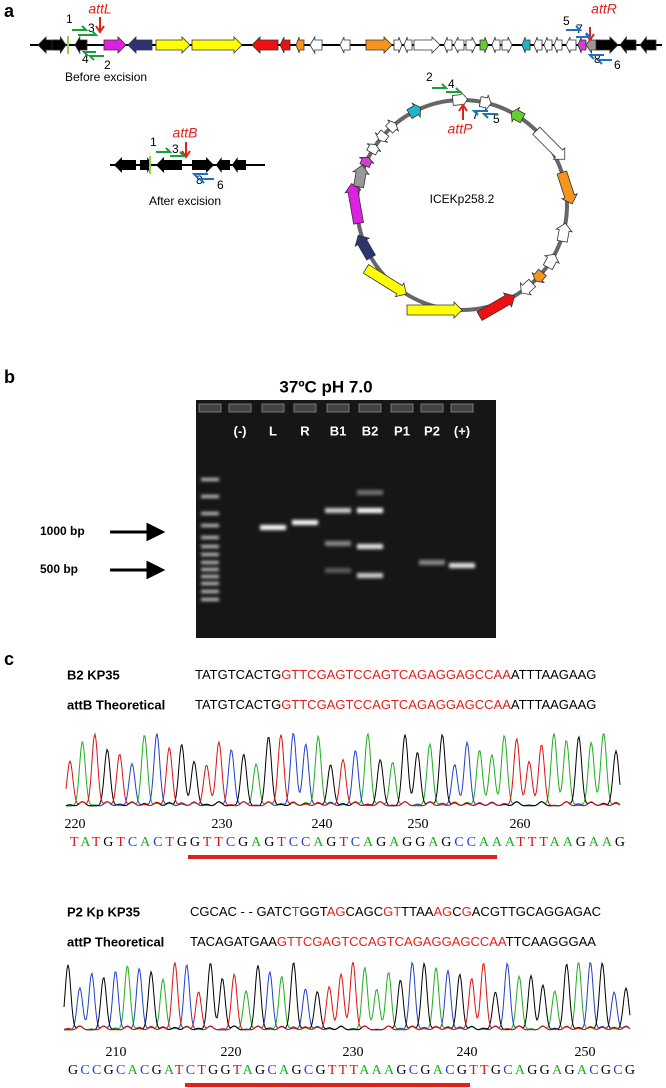 This screenshot has height=1088, width=666. Describe the element at coordinates (417, 911) in the screenshot. I see `sequence-segment: TTAA` at that location.